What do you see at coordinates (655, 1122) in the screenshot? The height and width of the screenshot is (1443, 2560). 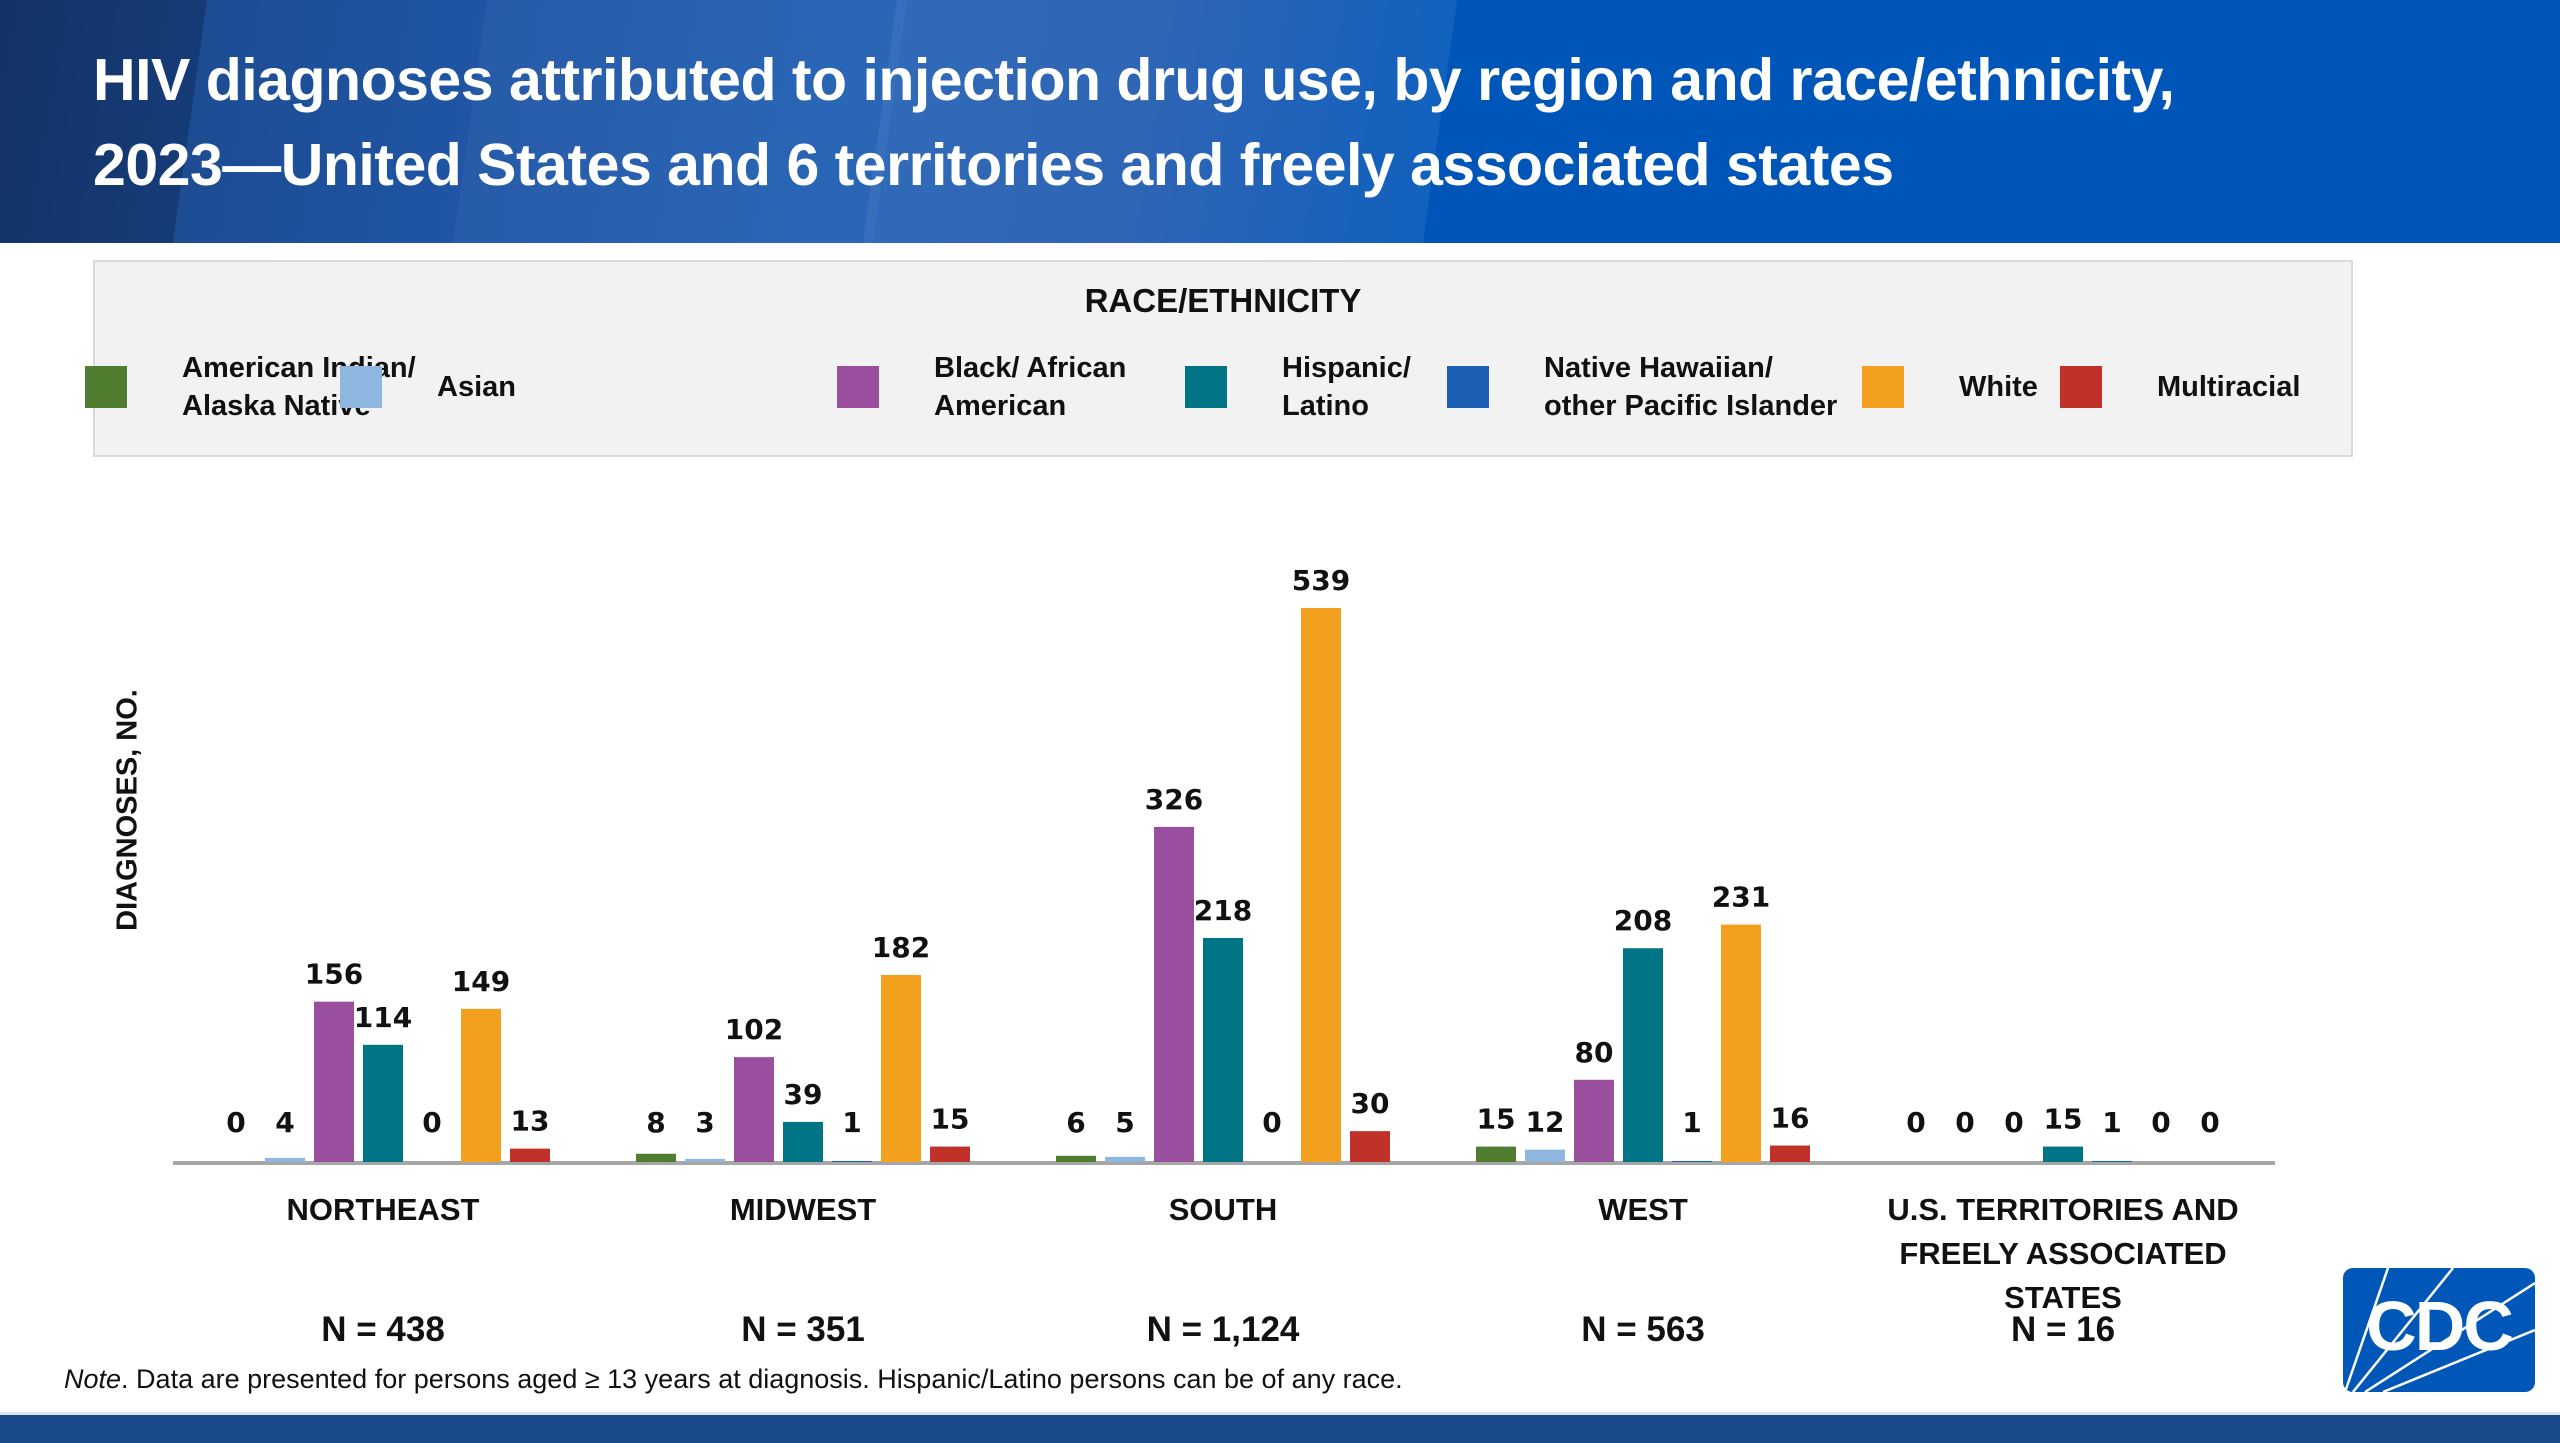 I see `data-label: 8` at bounding box center [655, 1122].